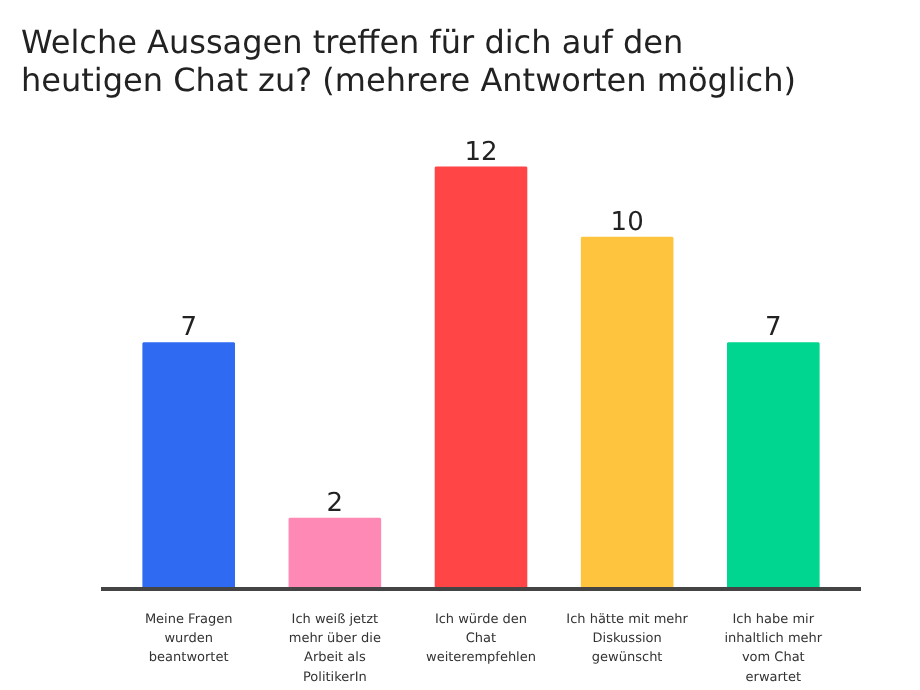  I want to click on chart-title: Welche Aussagen treffen für dich auf den heutigen Chat zu? (mehrere Antworten möglich), so click(408, 61).